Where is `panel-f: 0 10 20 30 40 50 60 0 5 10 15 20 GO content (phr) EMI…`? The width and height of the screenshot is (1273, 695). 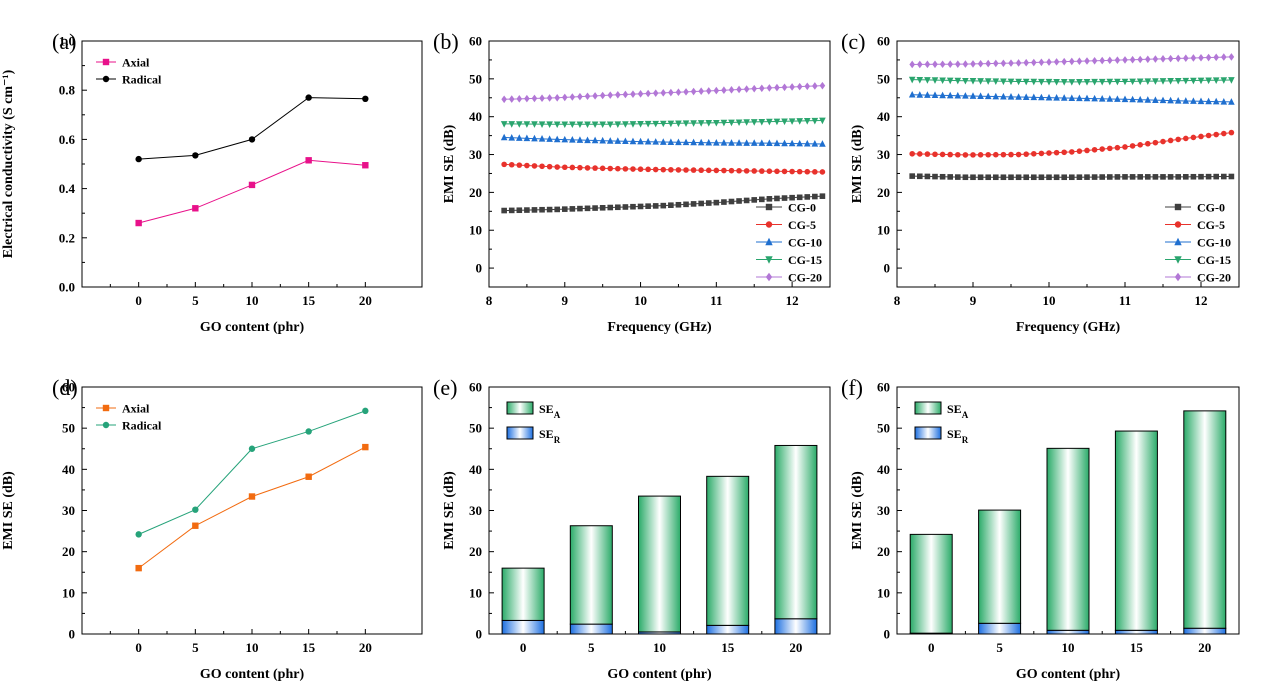
panel-f: 0 10 20 30 40 50 60 0 5 10 15 20 GO content (phr) EMI… is located at coordinates (1040, 528).